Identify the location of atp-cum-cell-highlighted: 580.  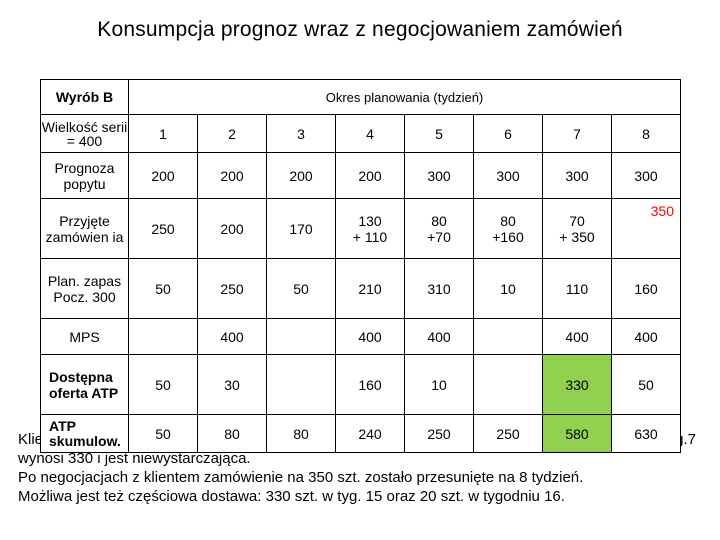
(577, 433).